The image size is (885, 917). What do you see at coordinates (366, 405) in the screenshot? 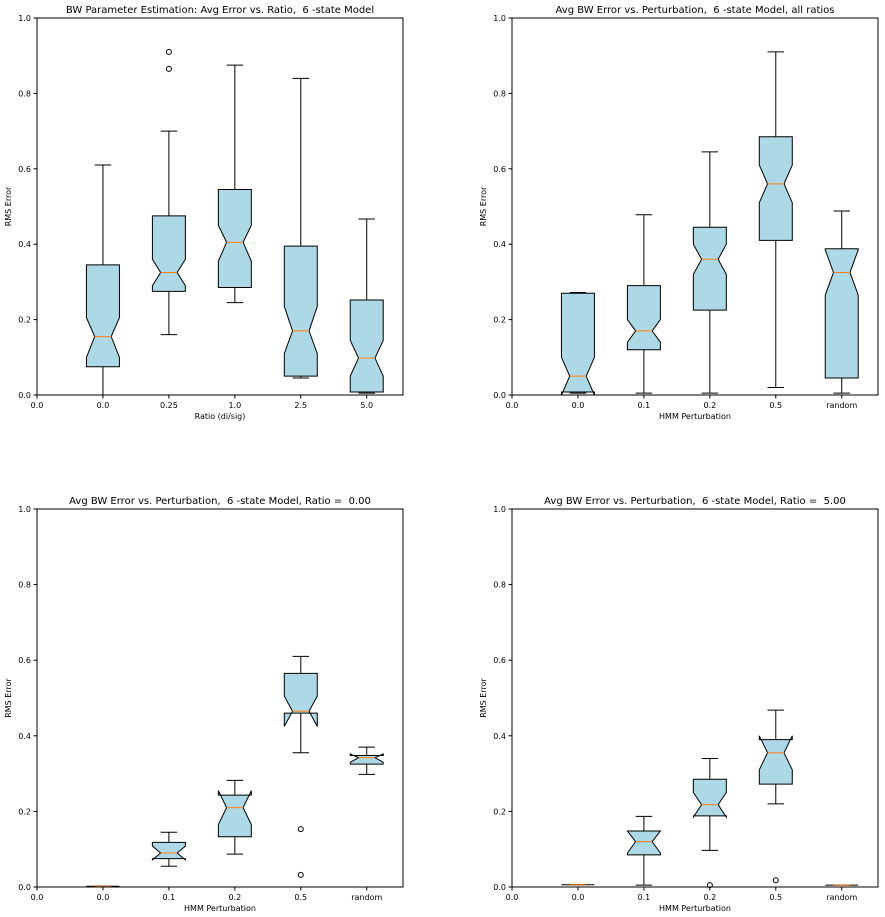
I see `x-tick-label: 5.0` at bounding box center [366, 405].